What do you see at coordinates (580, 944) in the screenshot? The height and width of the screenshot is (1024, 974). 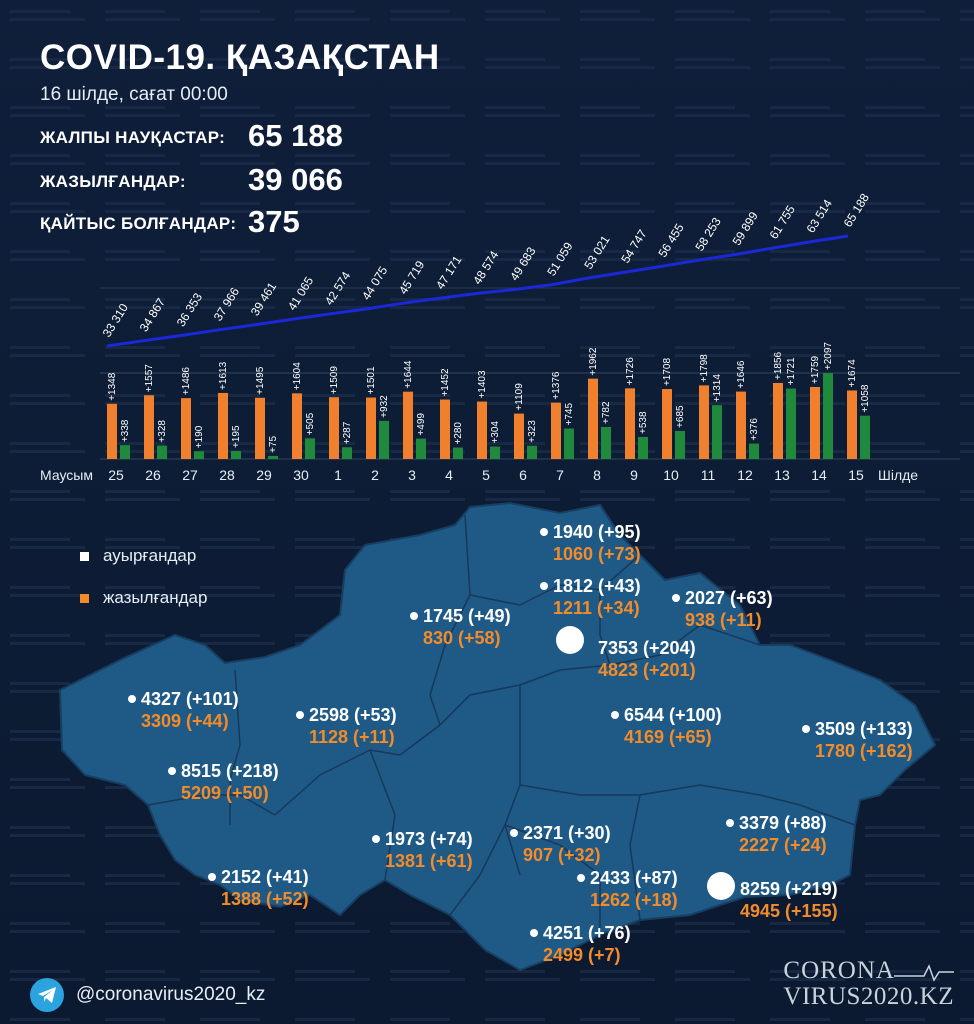 I see `region-turkestan: 4251 (+76) 2499 (+7)` at bounding box center [580, 944].